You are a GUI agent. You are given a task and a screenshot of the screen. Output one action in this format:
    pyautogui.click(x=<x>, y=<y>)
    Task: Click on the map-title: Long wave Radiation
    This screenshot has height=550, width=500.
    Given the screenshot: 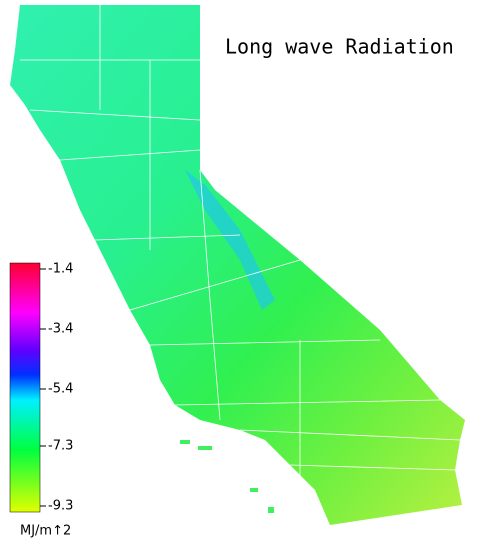 What is the action you would take?
    pyautogui.click(x=339, y=47)
    